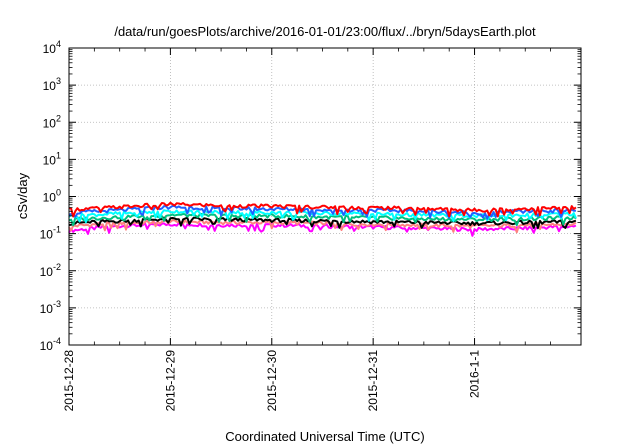  Describe the element at coordinates (57, 341) in the screenshot. I see `y-tick-exponent: -4` at that location.